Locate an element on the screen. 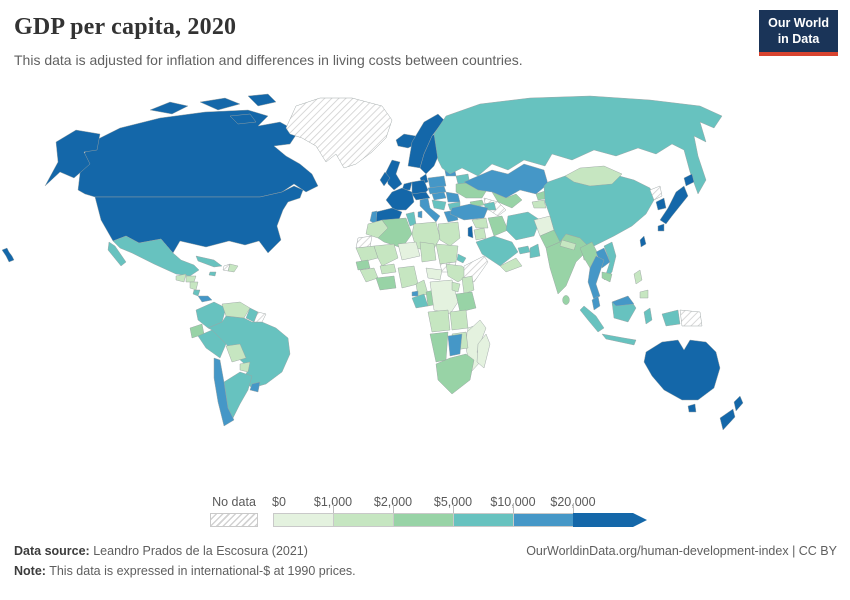 This screenshot has height=600, width=850. country-namibia is located at coordinates (439, 347).